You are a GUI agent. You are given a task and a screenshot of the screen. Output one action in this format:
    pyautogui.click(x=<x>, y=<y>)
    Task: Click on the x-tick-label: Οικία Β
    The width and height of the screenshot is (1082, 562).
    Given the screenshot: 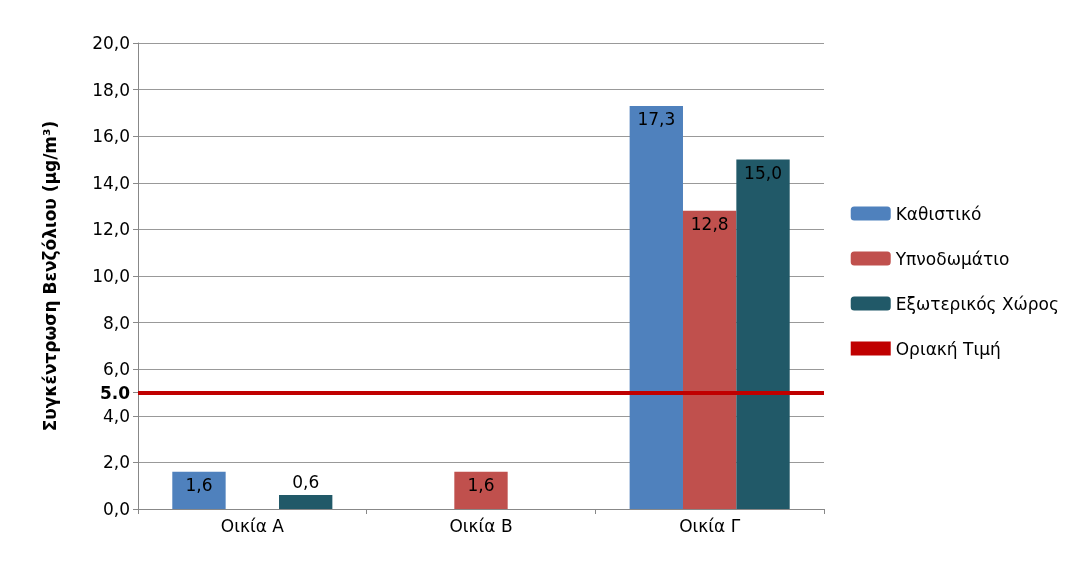 What is the action you would take?
    pyautogui.click(x=481, y=525)
    